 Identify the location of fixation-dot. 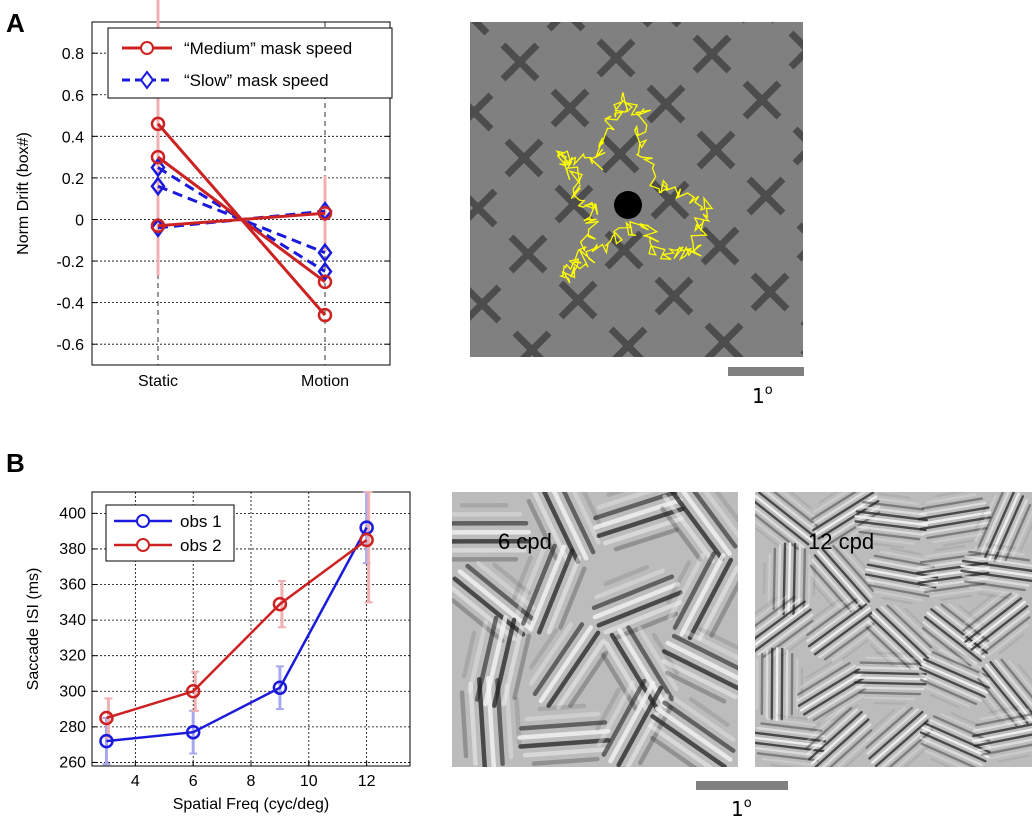
(628, 205).